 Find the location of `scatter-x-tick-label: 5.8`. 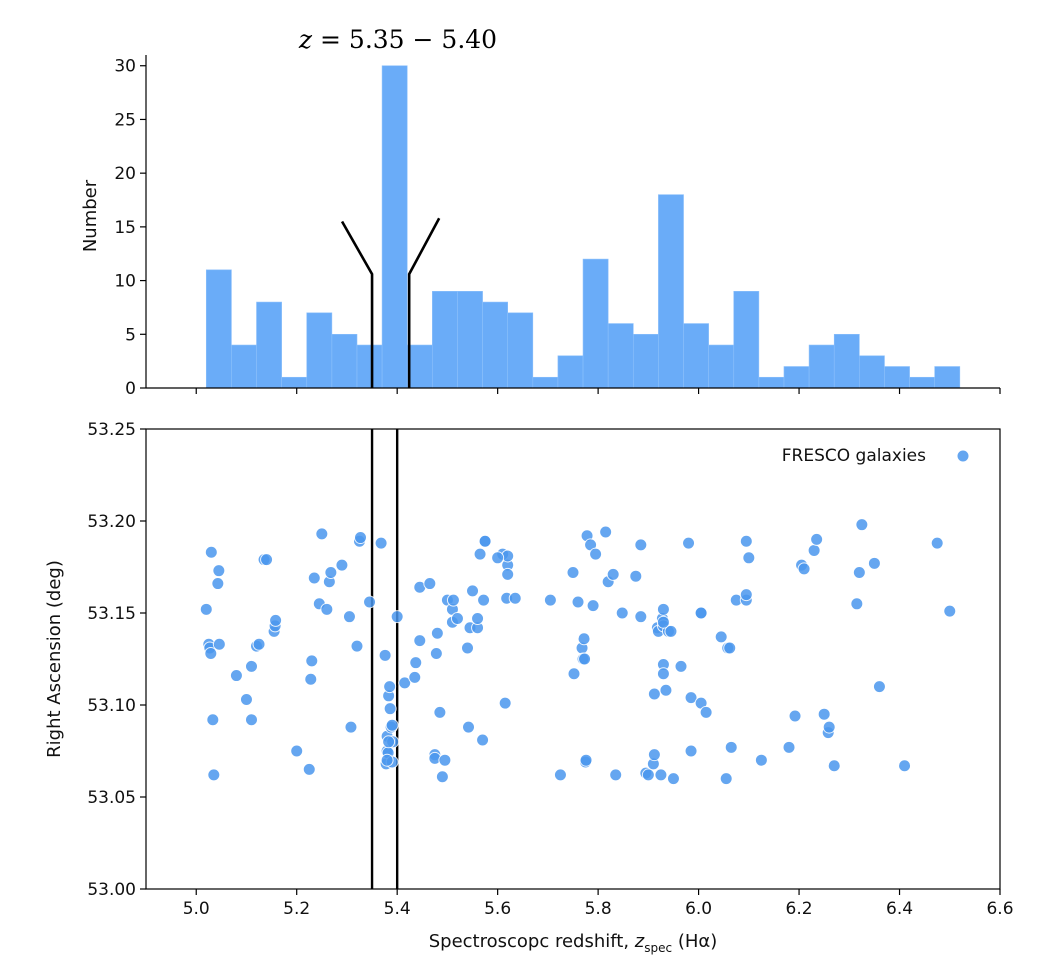

scatter-x-tick-label: 5.8 is located at coordinates (598, 909).